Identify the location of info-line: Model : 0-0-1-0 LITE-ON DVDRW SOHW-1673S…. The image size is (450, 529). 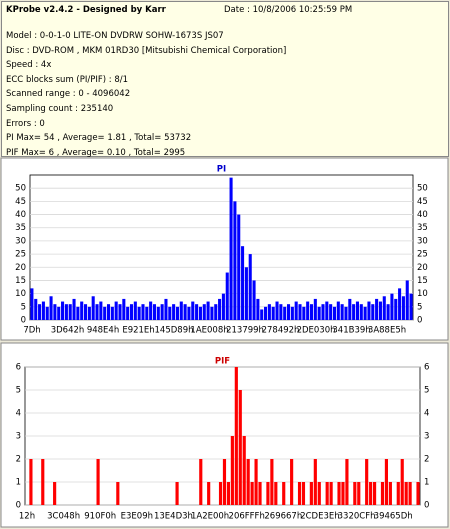
(115, 36).